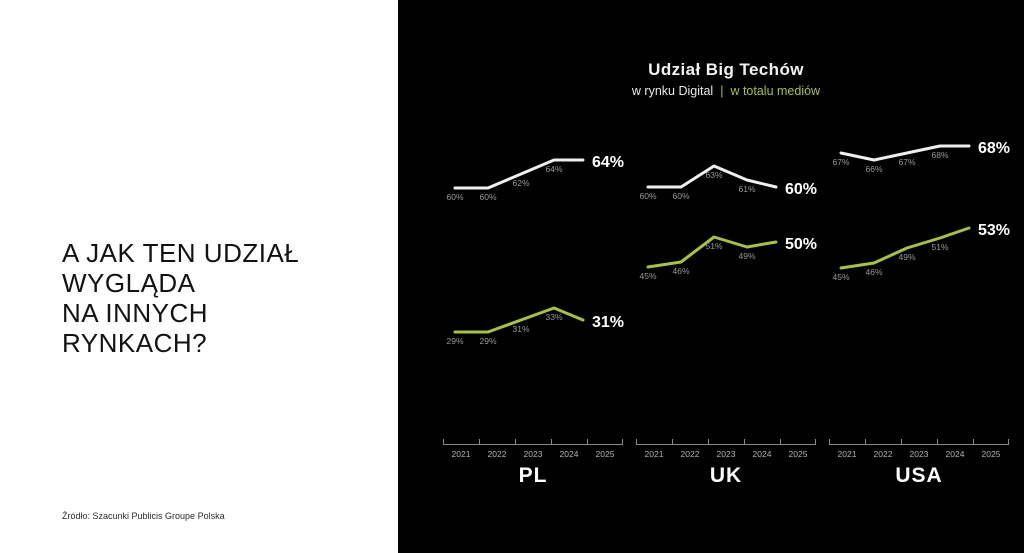 The image size is (1024, 553). I want to click on final-value-label: 50%, so click(801, 244).